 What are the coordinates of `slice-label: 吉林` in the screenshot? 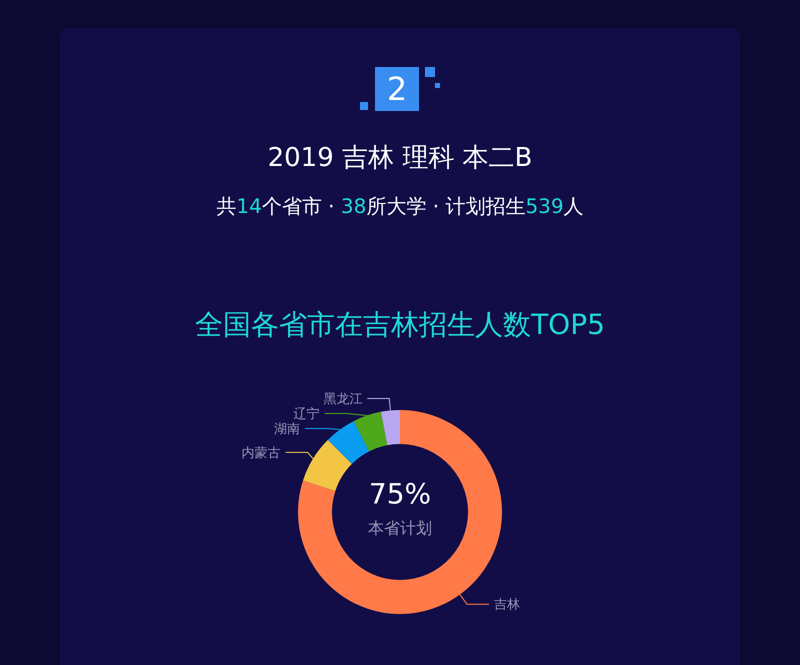 It's located at (507, 604).